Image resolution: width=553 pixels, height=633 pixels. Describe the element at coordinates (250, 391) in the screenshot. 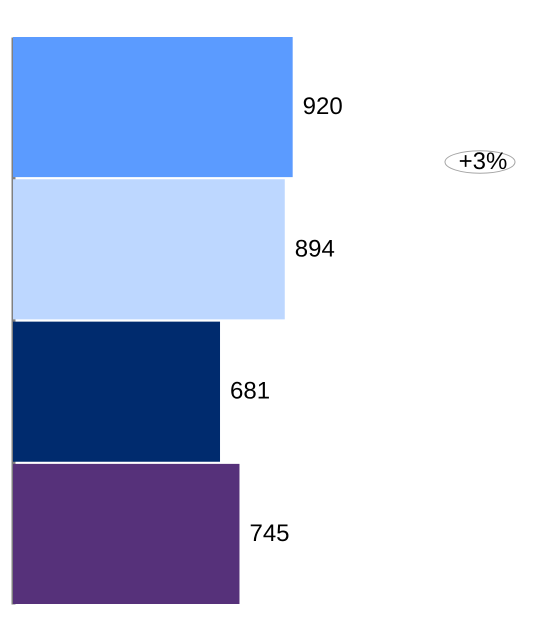

I see `data-label: 681` at that location.